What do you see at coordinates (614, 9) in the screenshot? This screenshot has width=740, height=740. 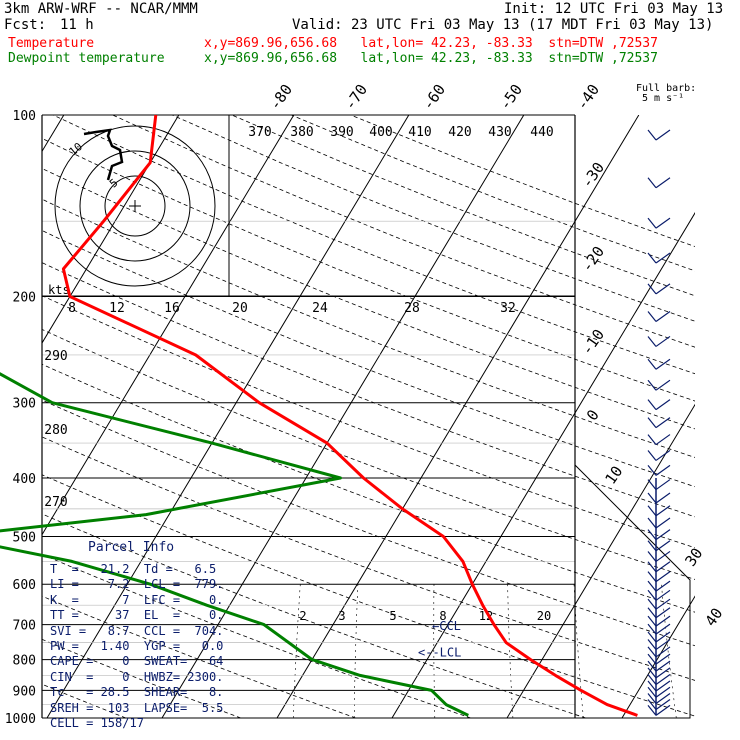 I see `init-time: Init: 12 UTC Fri 03 May 13` at bounding box center [614, 9].